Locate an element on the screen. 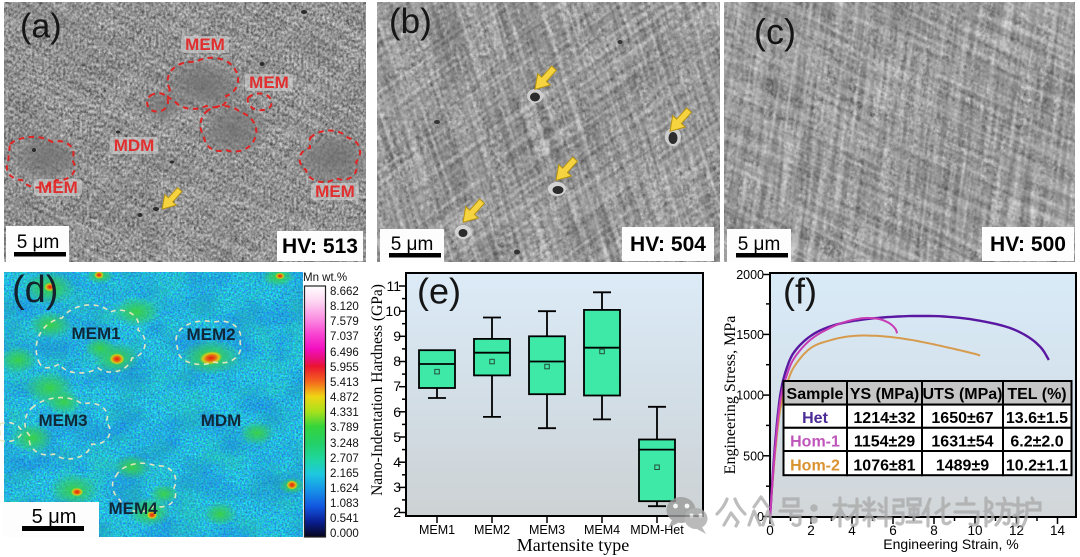  svg-text: Sample is located at coordinates (815, 394).